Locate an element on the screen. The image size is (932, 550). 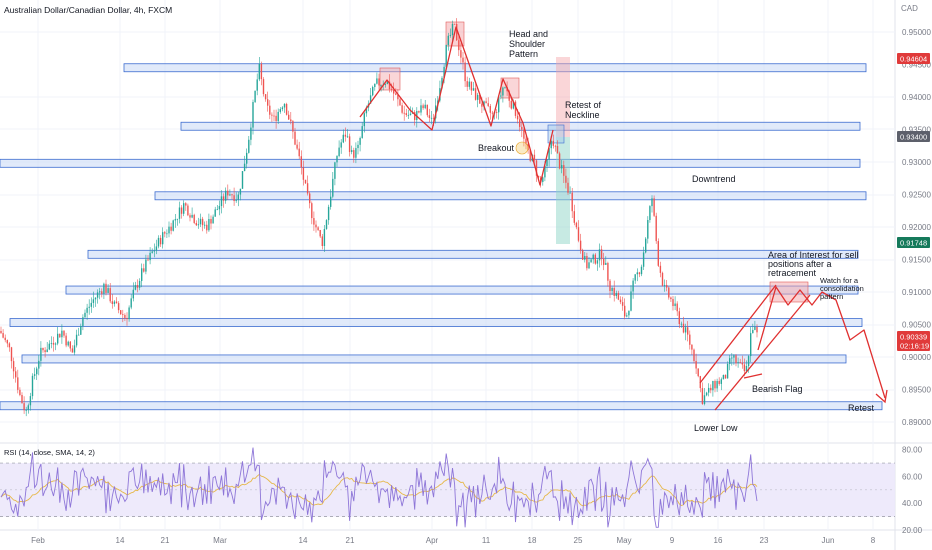
annotation-bearish-flag: Bearish Flag is located at coordinates (777, 389).